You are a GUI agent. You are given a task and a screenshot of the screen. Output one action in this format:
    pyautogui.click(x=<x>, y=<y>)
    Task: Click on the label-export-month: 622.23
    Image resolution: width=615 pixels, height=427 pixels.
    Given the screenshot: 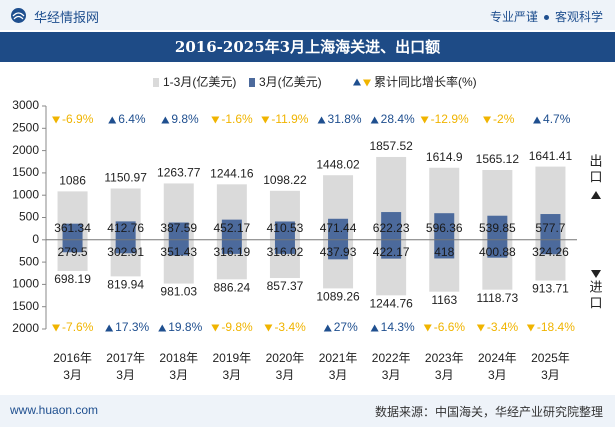 What is the action you would take?
    pyautogui.click(x=391, y=228)
    